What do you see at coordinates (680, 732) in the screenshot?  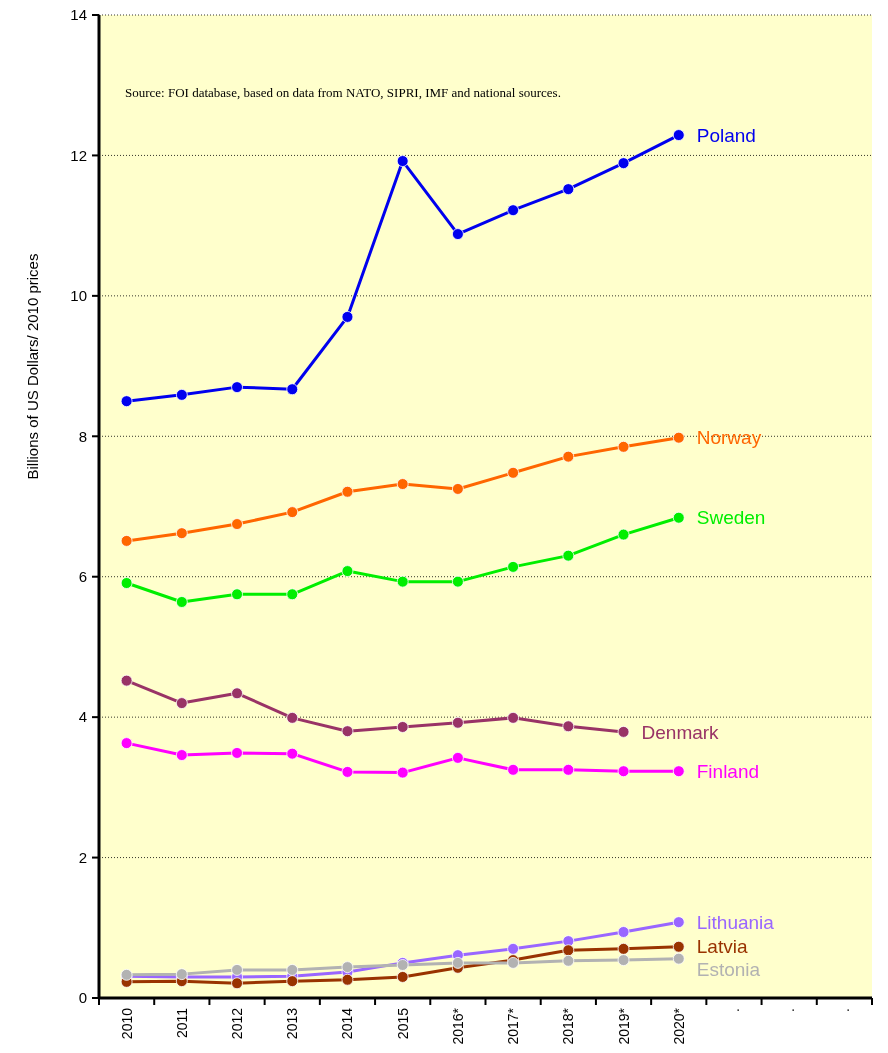 I see `series-label: Denmark` at bounding box center [680, 732].